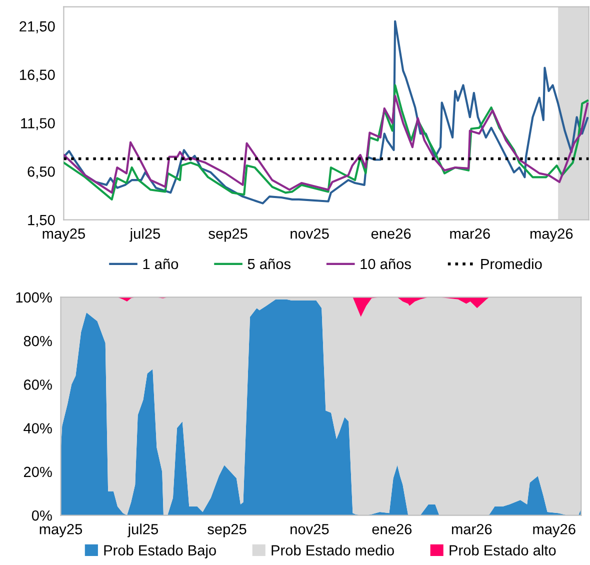 The width and height of the screenshot is (590, 565). Describe the element at coordinates (160, 551) in the screenshot. I see `legend-label: Prob Estado Bajo` at that location.